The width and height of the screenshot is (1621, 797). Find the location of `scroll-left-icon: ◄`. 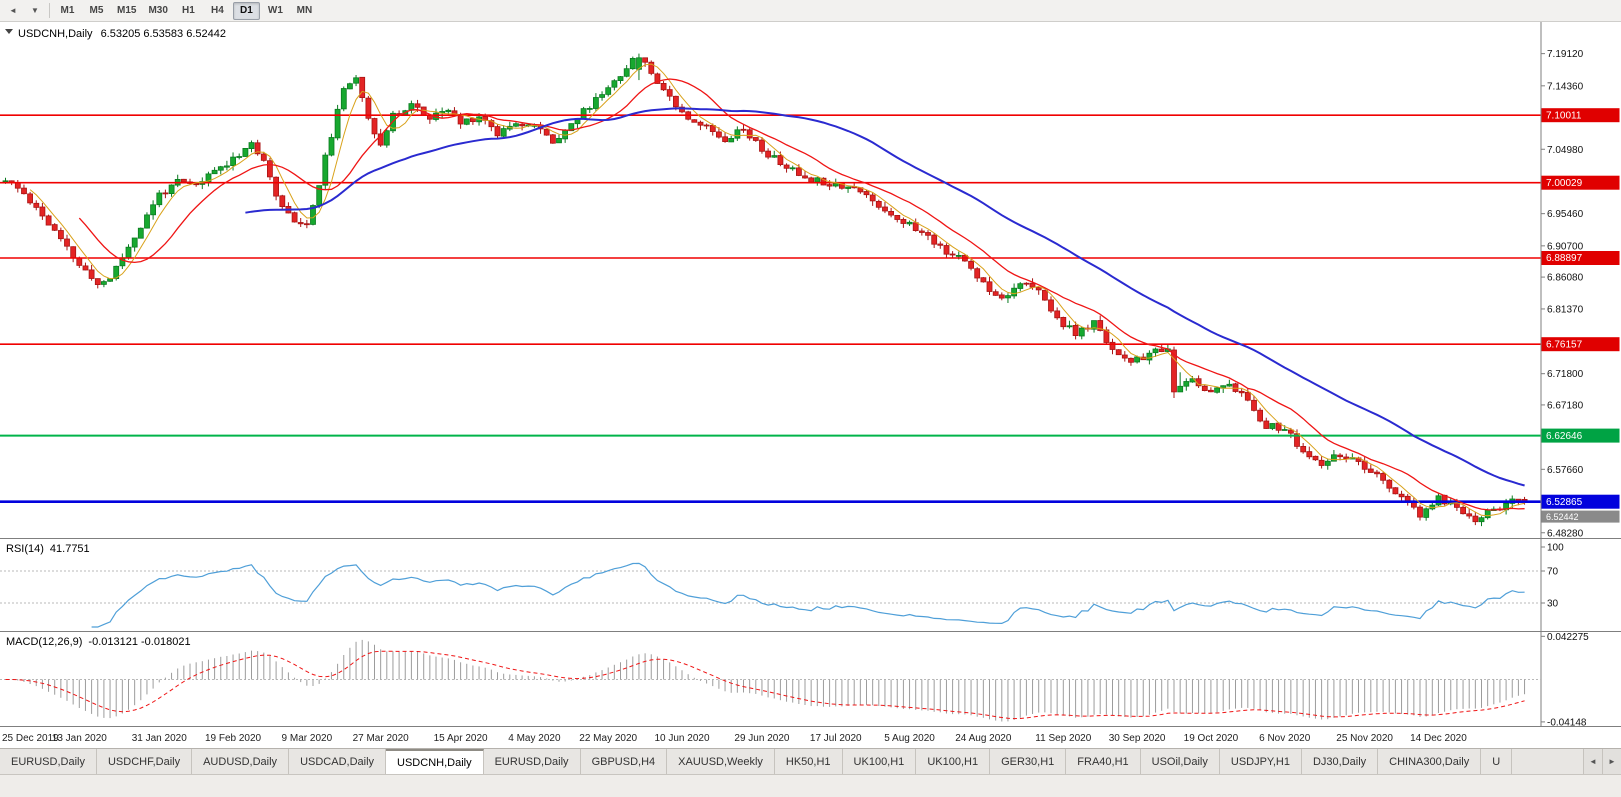

scroll-left-icon: ◄ is located at coordinates (13, 10).